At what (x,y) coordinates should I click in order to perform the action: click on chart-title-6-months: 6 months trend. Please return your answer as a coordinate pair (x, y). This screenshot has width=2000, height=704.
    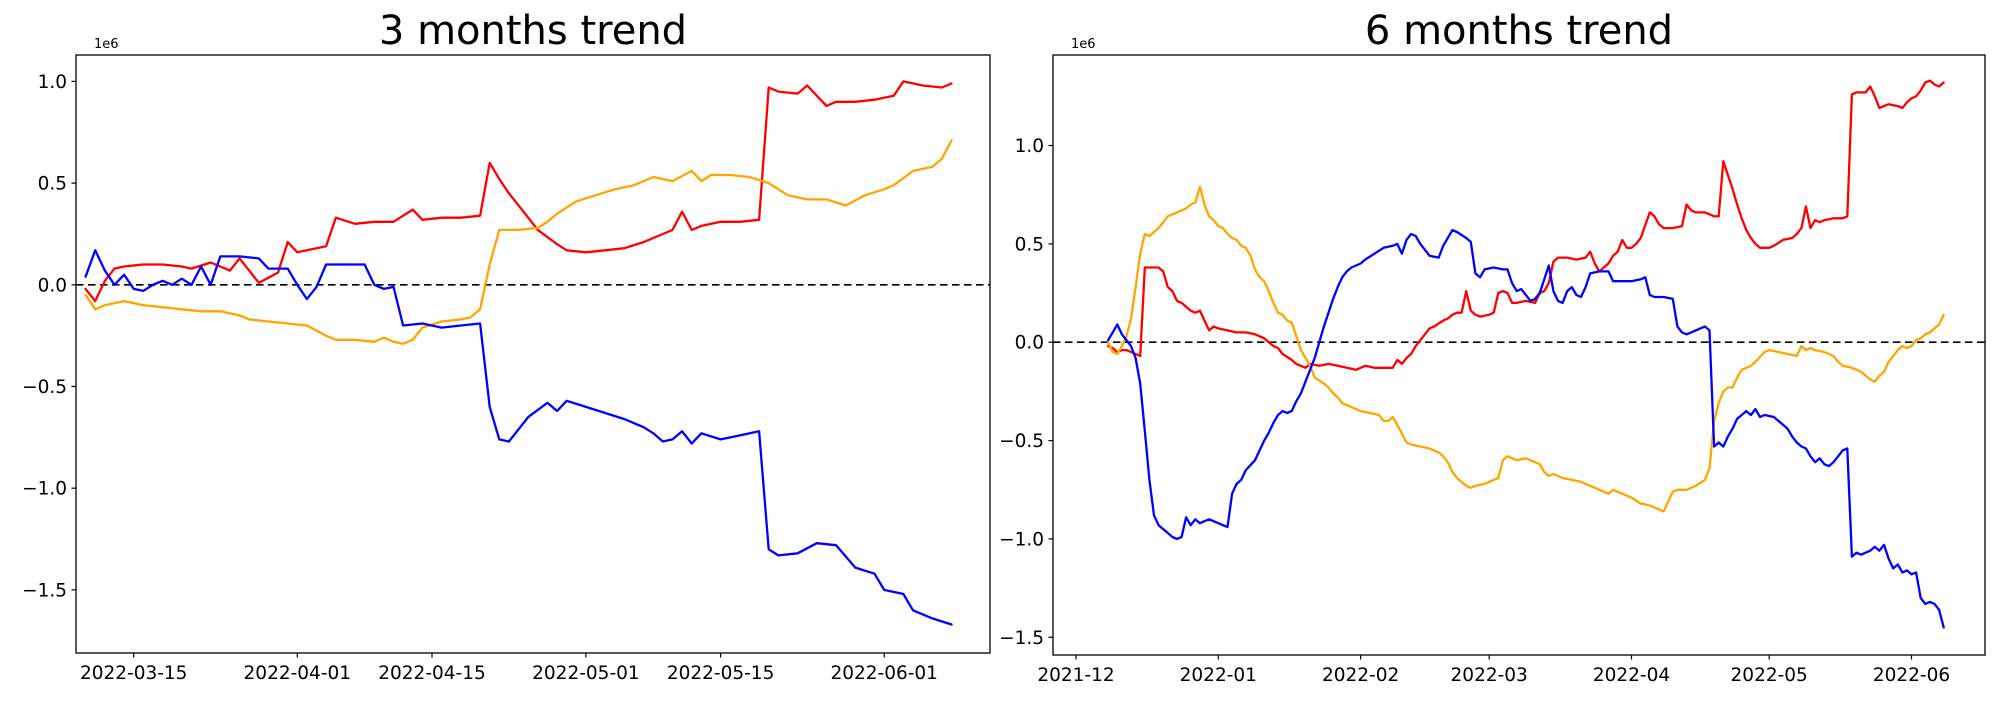
    Looking at the image, I should click on (1519, 31).